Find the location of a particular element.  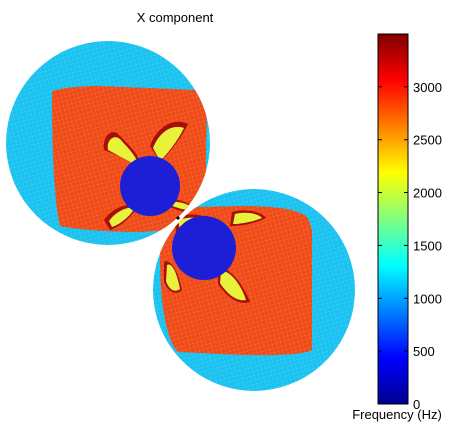

chart-title: X component is located at coordinates (175, 17).